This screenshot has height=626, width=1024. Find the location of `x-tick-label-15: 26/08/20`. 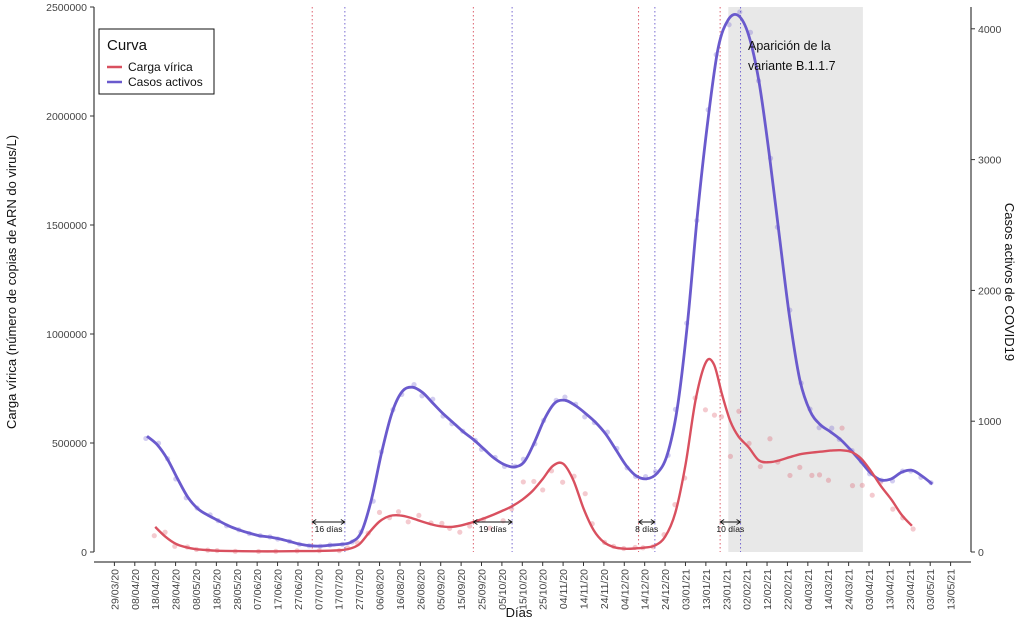

x-tick-label-15: 26/08/20 is located at coordinates (421, 589).